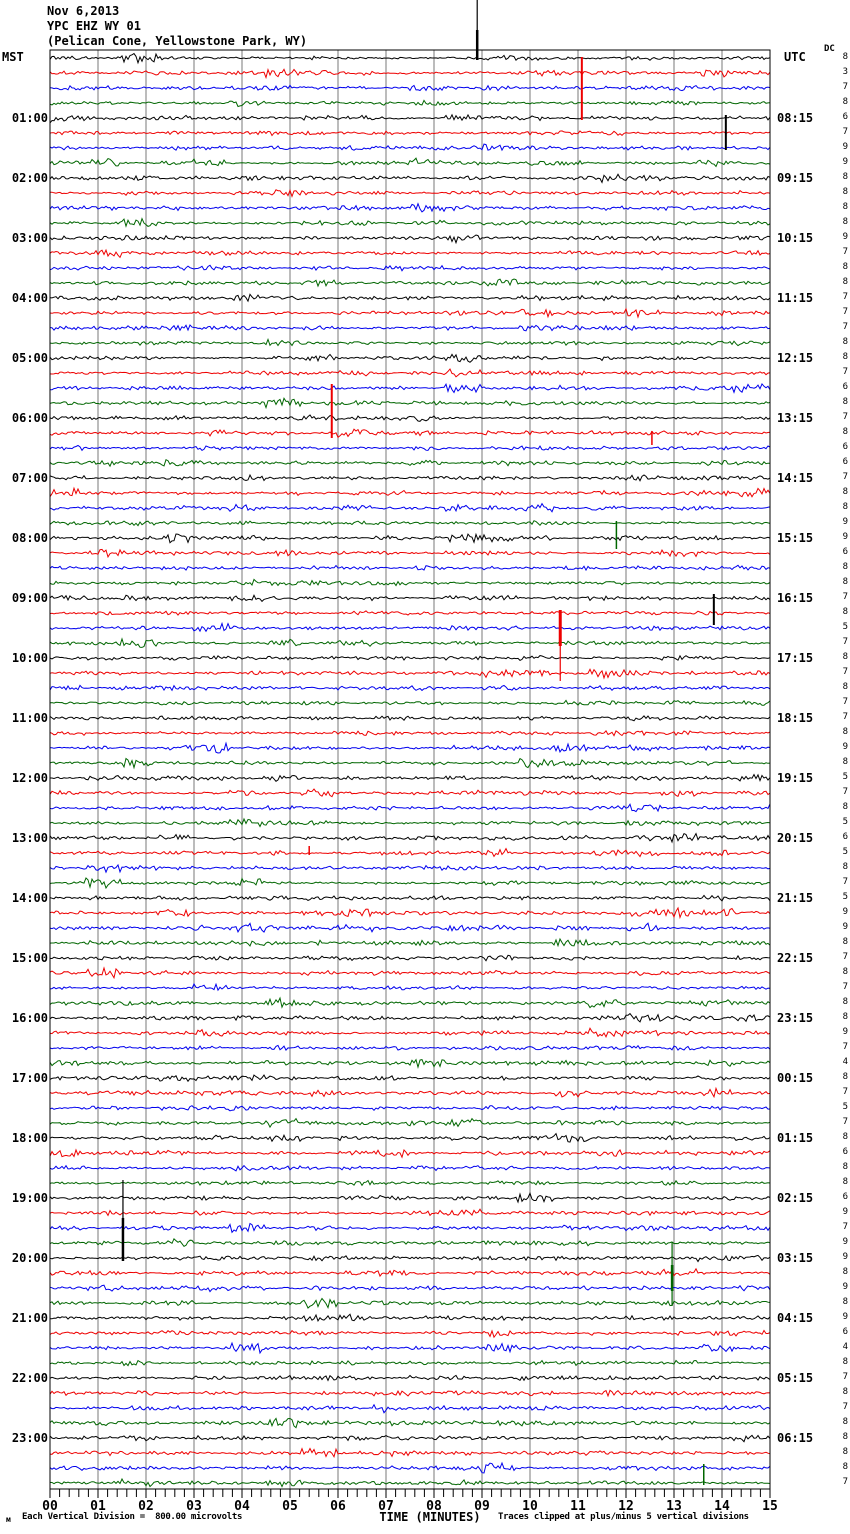 The image size is (850, 1534). Describe the element at coordinates (795, 1258) in the screenshot. I see `utc-hour-label: 03:15` at that location.